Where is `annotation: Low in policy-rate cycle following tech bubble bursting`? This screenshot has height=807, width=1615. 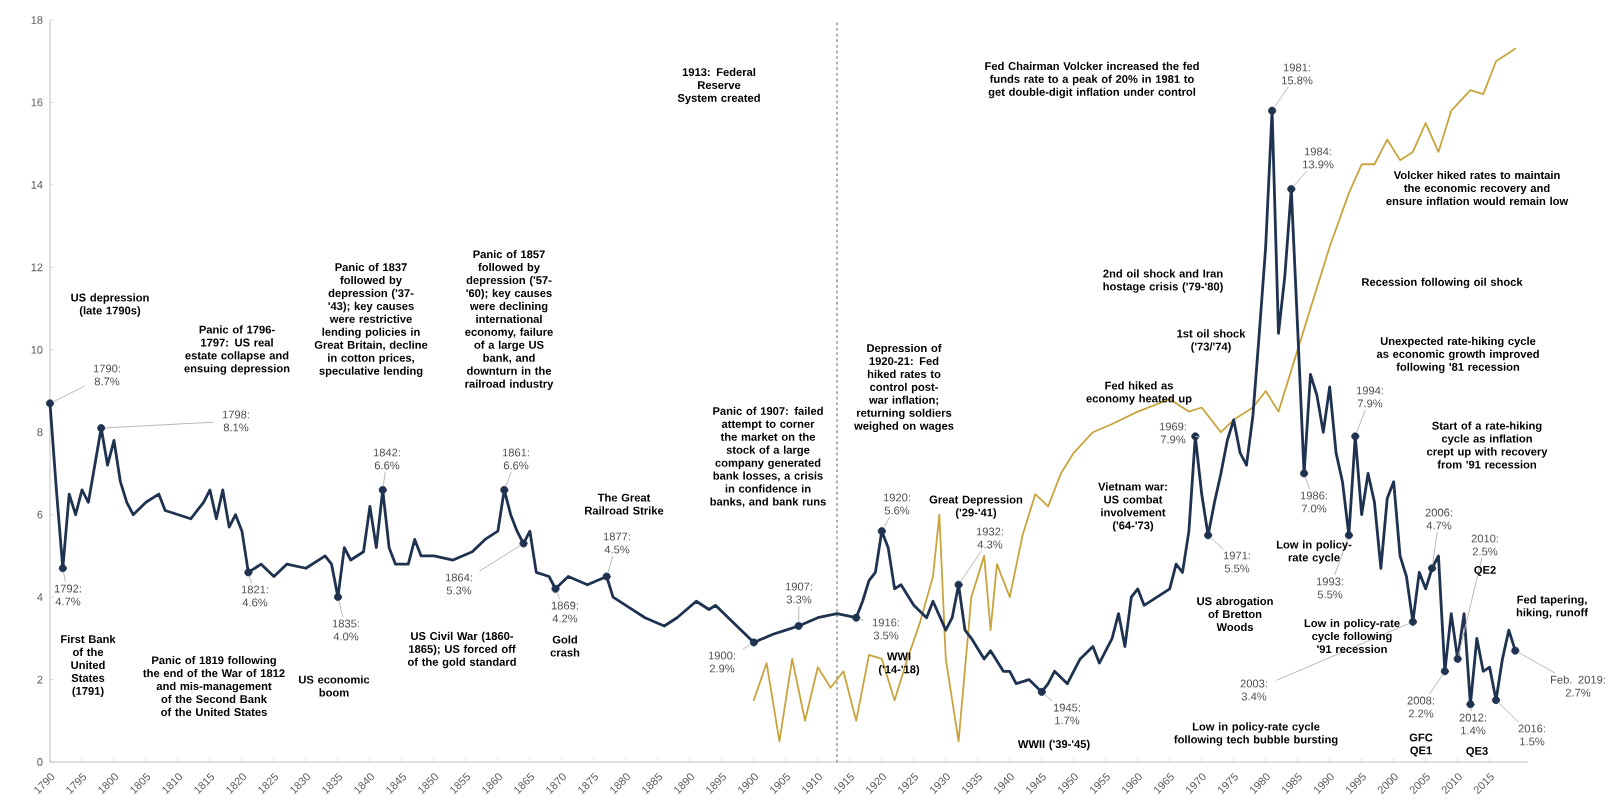 annotation: Low in policy-rate cycle following tech bubble bursting is located at coordinates (1256, 734).